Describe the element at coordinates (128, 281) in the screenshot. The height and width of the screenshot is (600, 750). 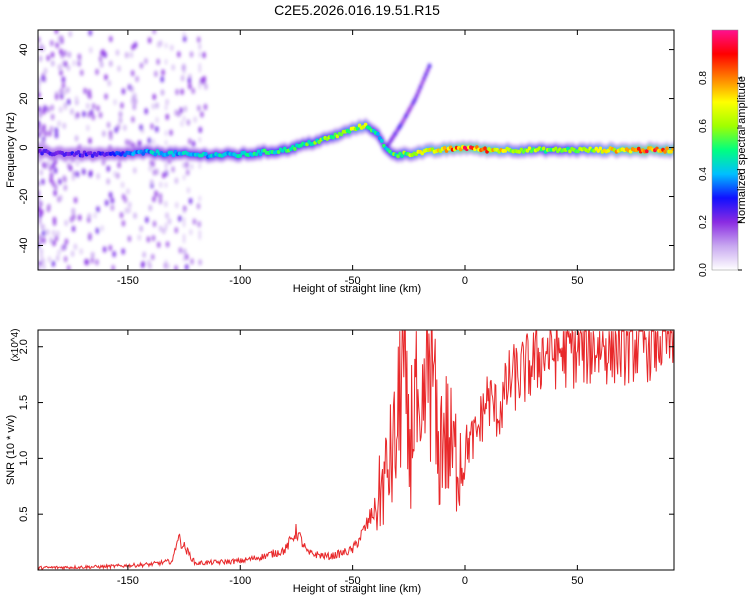
I see `x-tick-label: -150` at that location.